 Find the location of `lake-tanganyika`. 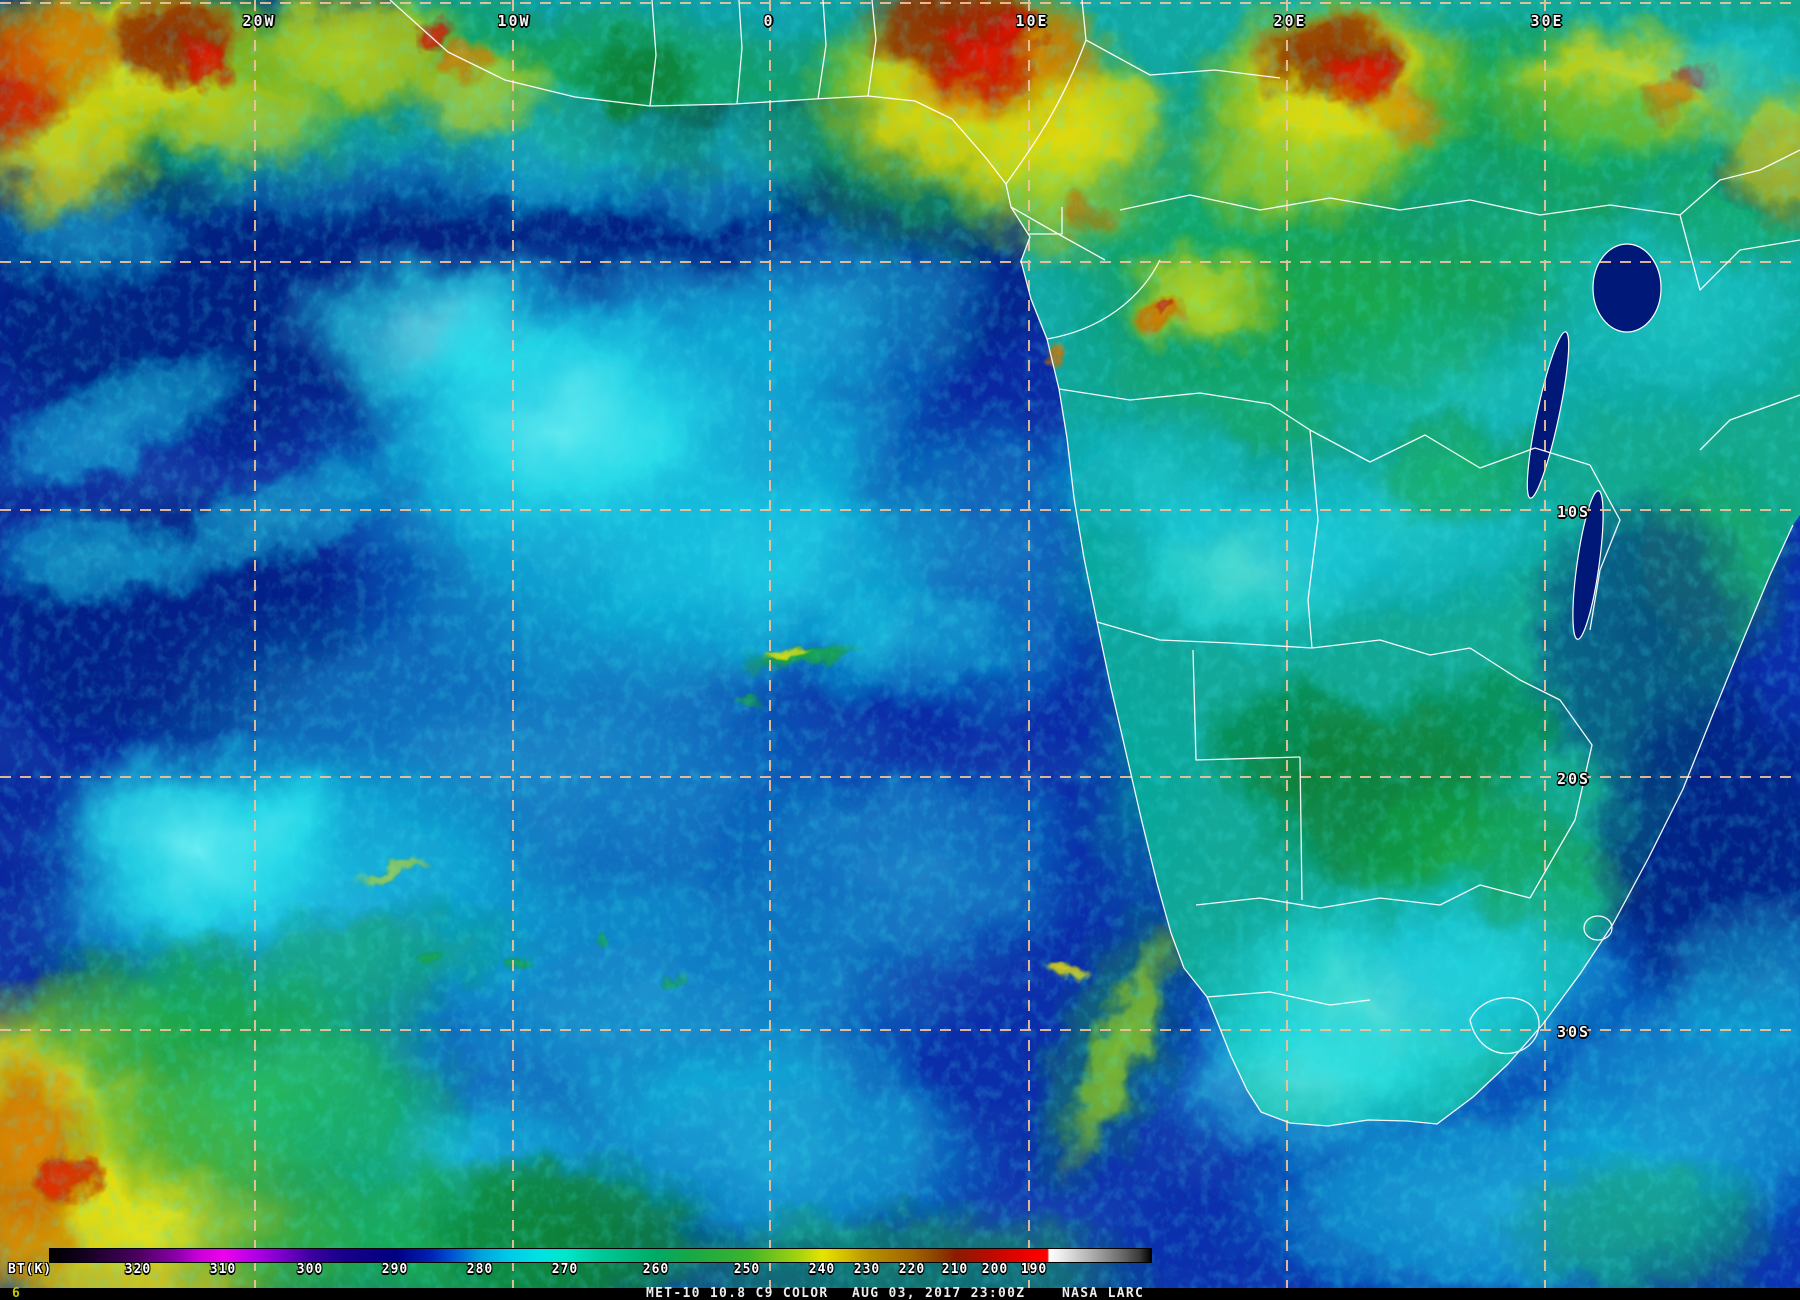

lake-tanganyika is located at coordinates (1548, 415).